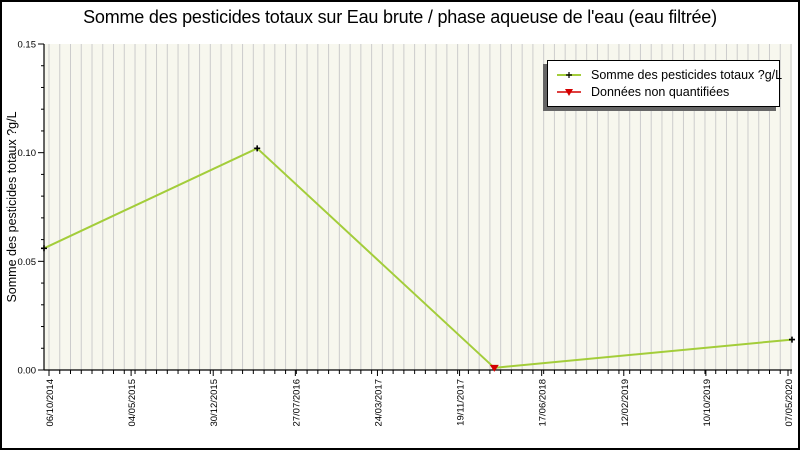 The image size is (800, 450). What do you see at coordinates (687, 75) in the screenshot?
I see `legend-label-pesticides: Somme des pesticides totaux ?g/L` at bounding box center [687, 75].